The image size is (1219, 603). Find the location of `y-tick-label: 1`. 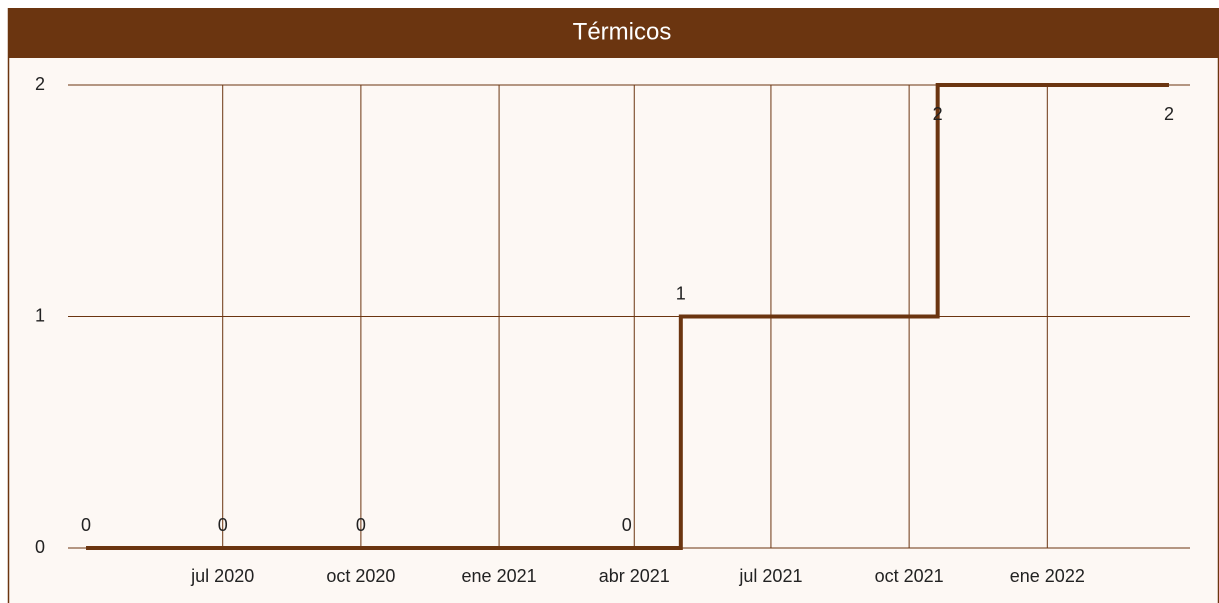

y-tick-label: 1 is located at coordinates (40, 315).